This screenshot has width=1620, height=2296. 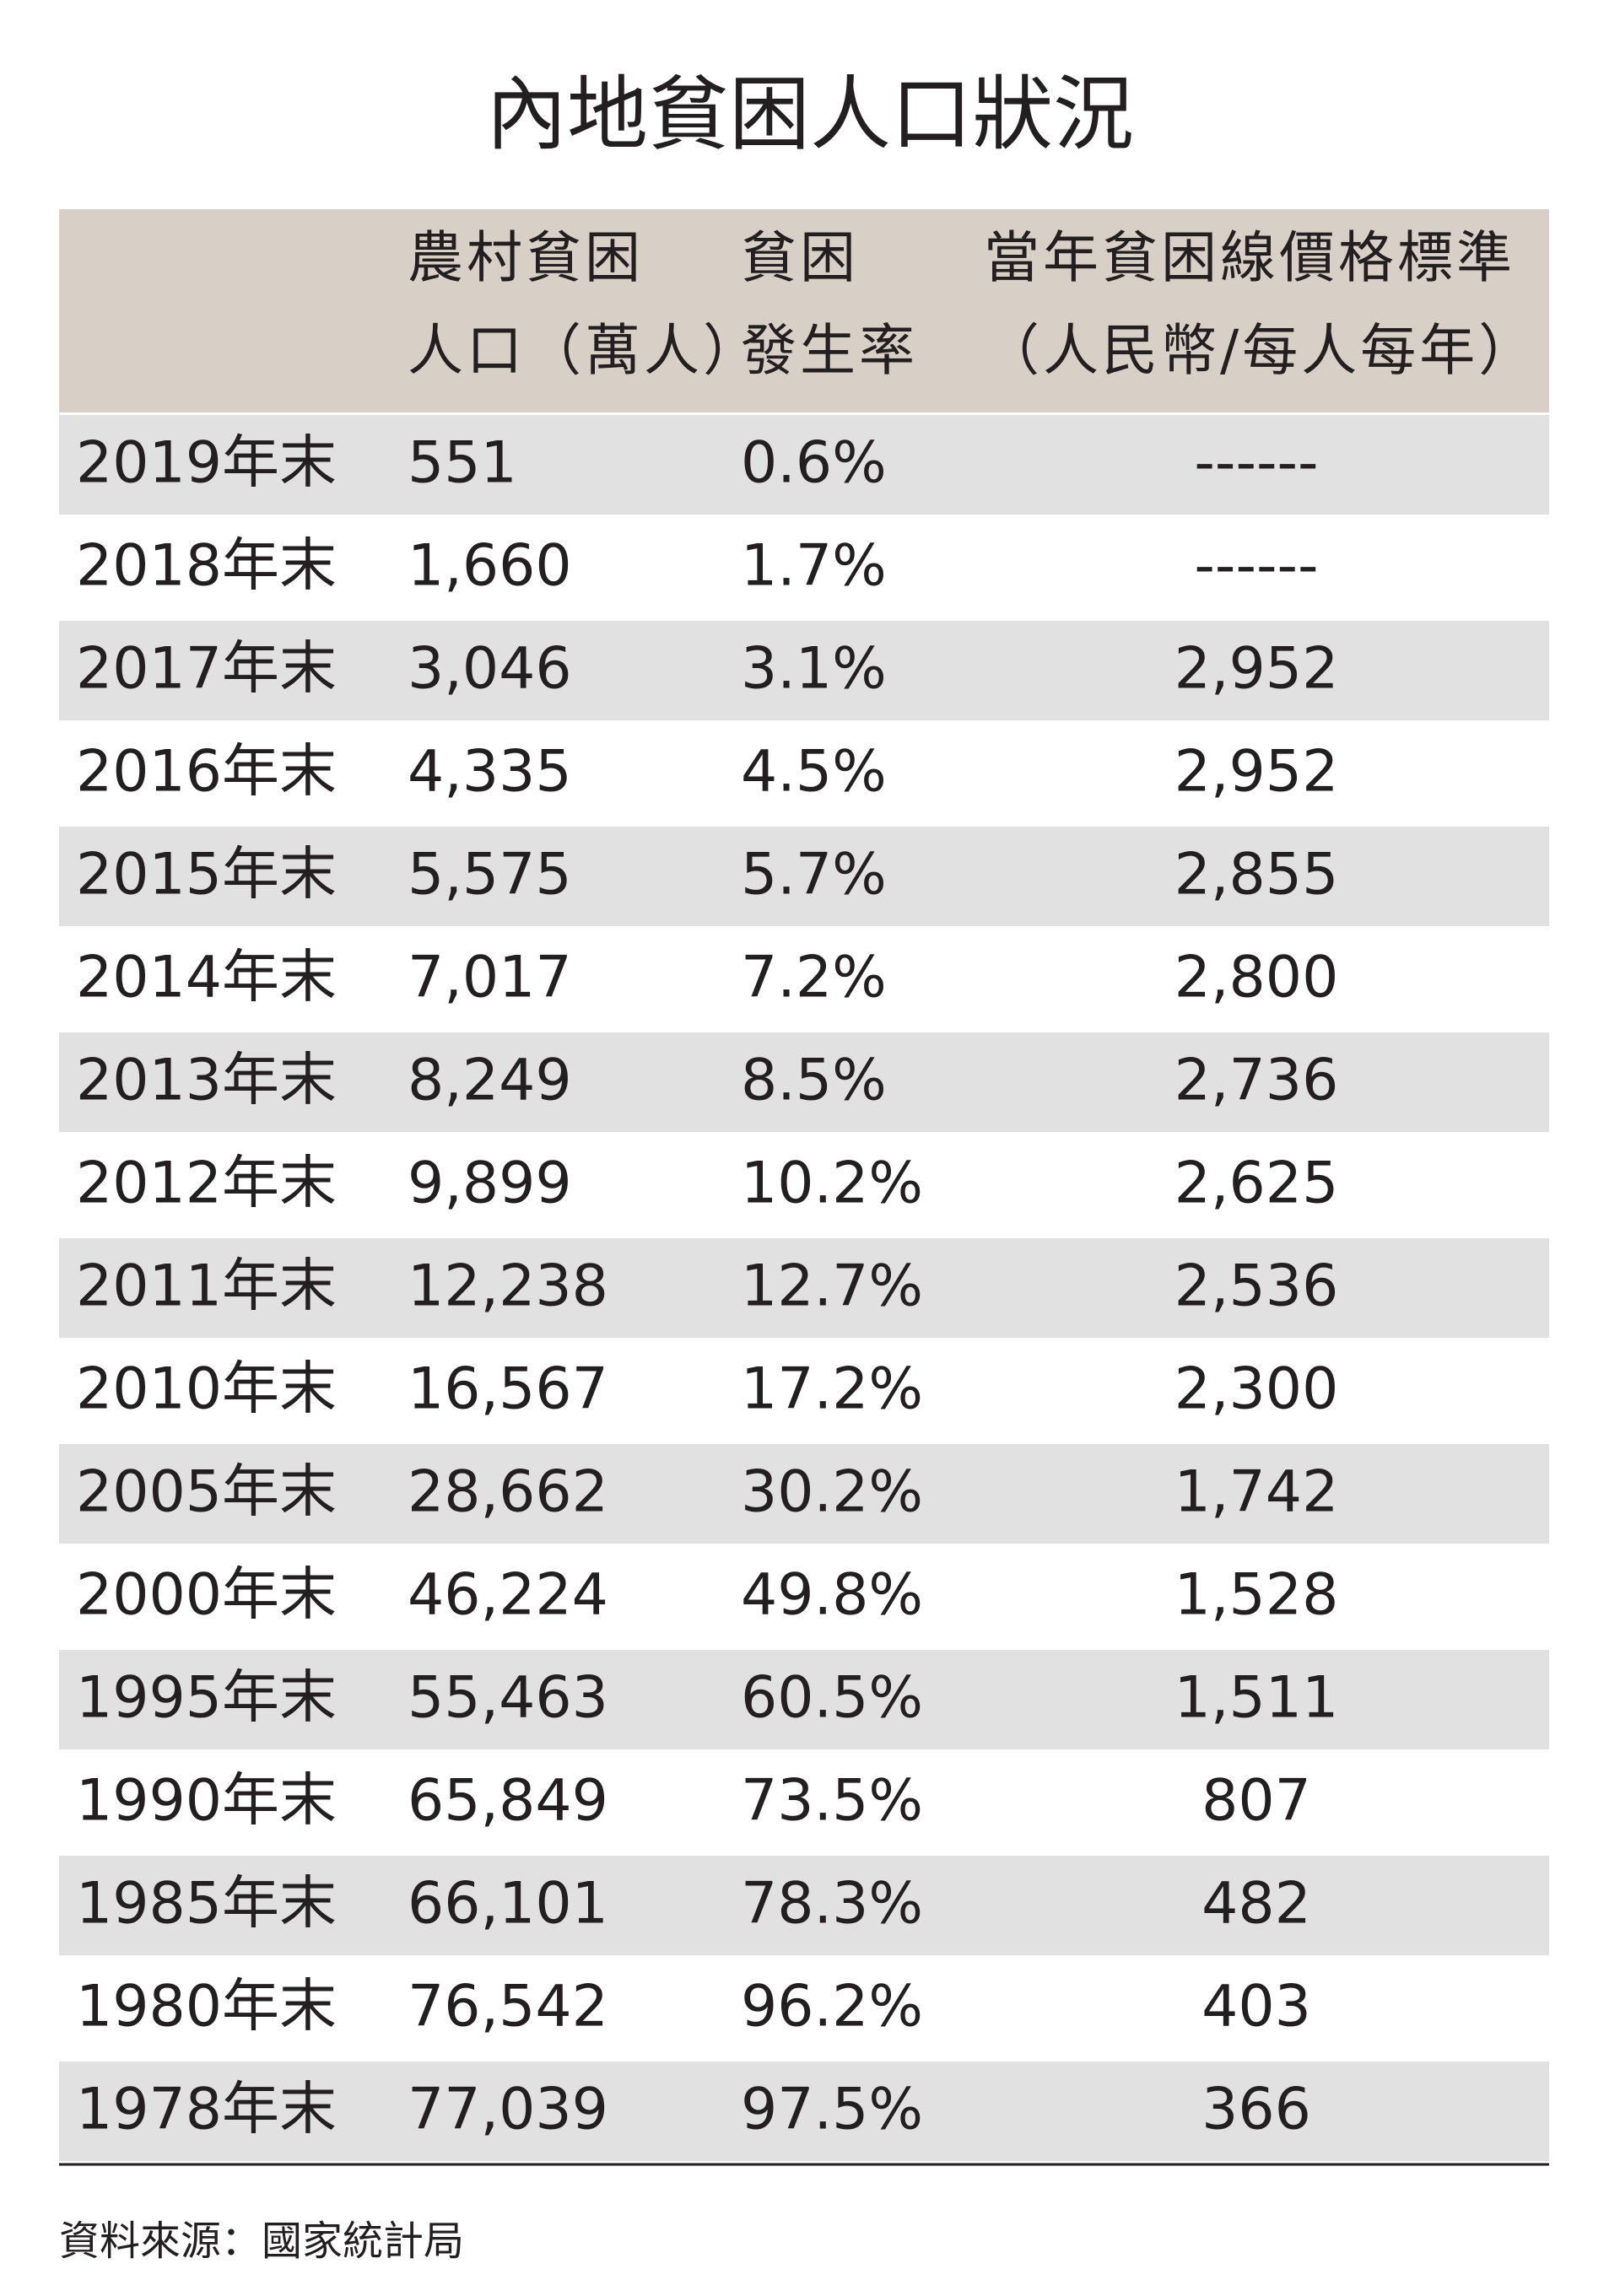 I want to click on column-header: 發生率, so click(x=829, y=350).